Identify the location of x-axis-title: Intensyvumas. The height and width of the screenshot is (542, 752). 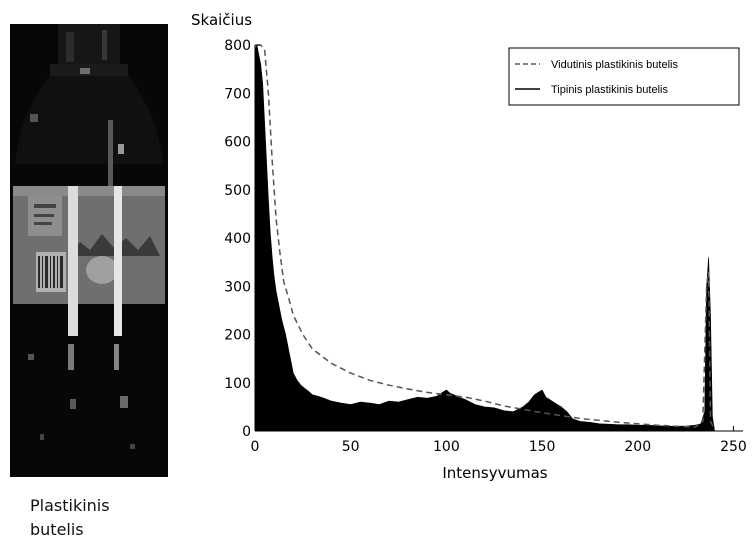
(494, 473).